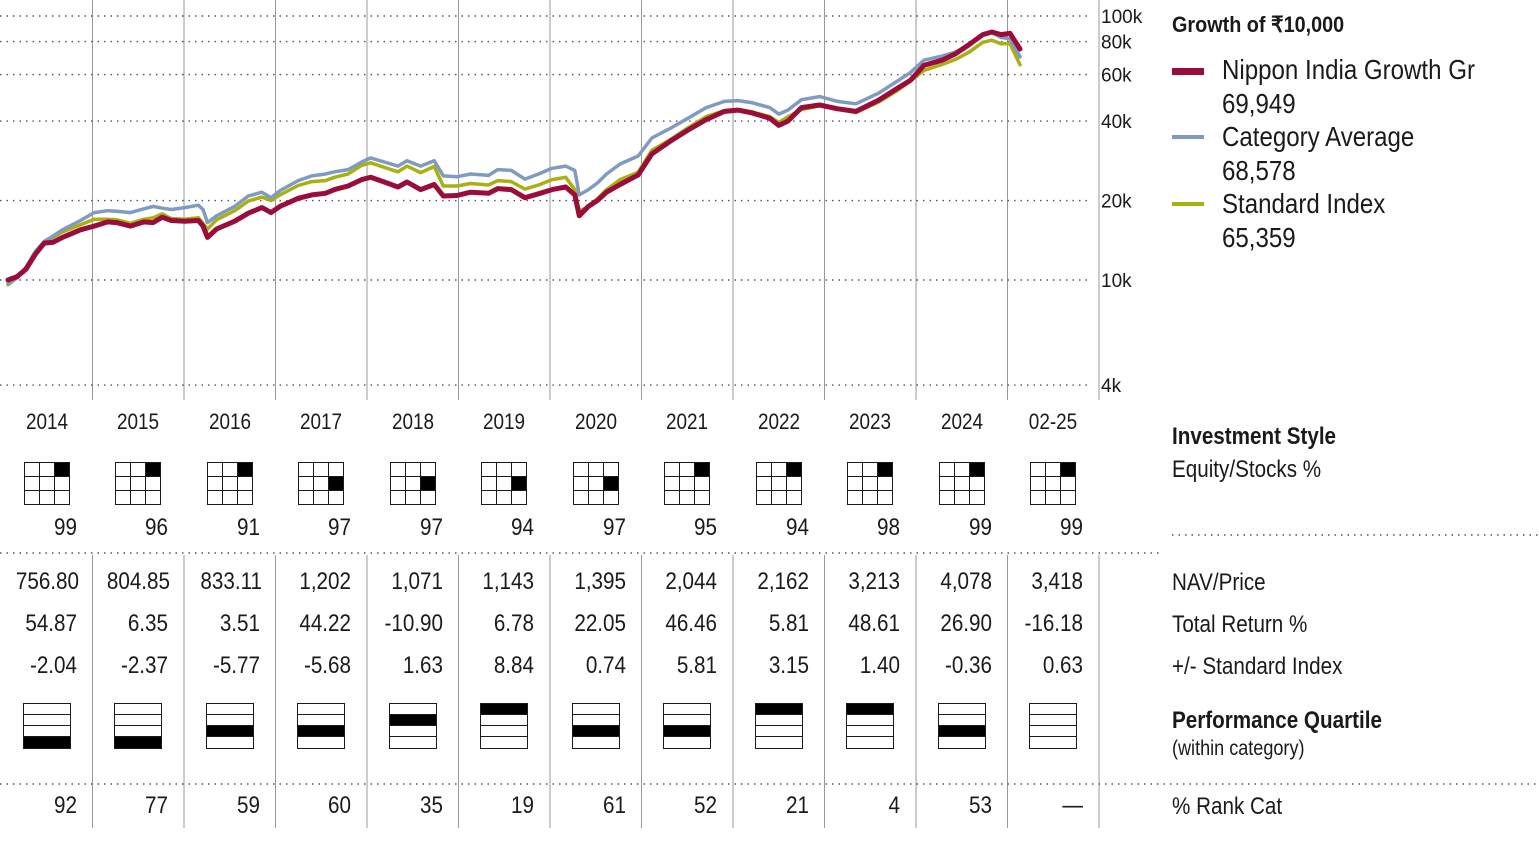  I want to click on total-return-value: 6.78, so click(513, 623).